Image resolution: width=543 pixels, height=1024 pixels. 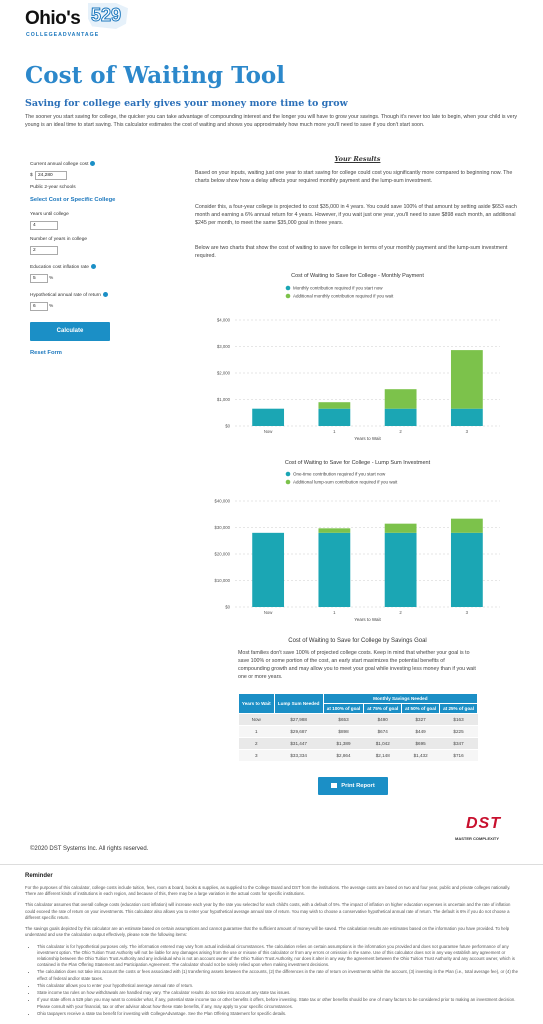 I want to click on table-cell: $29,687, so click(x=299, y=731).